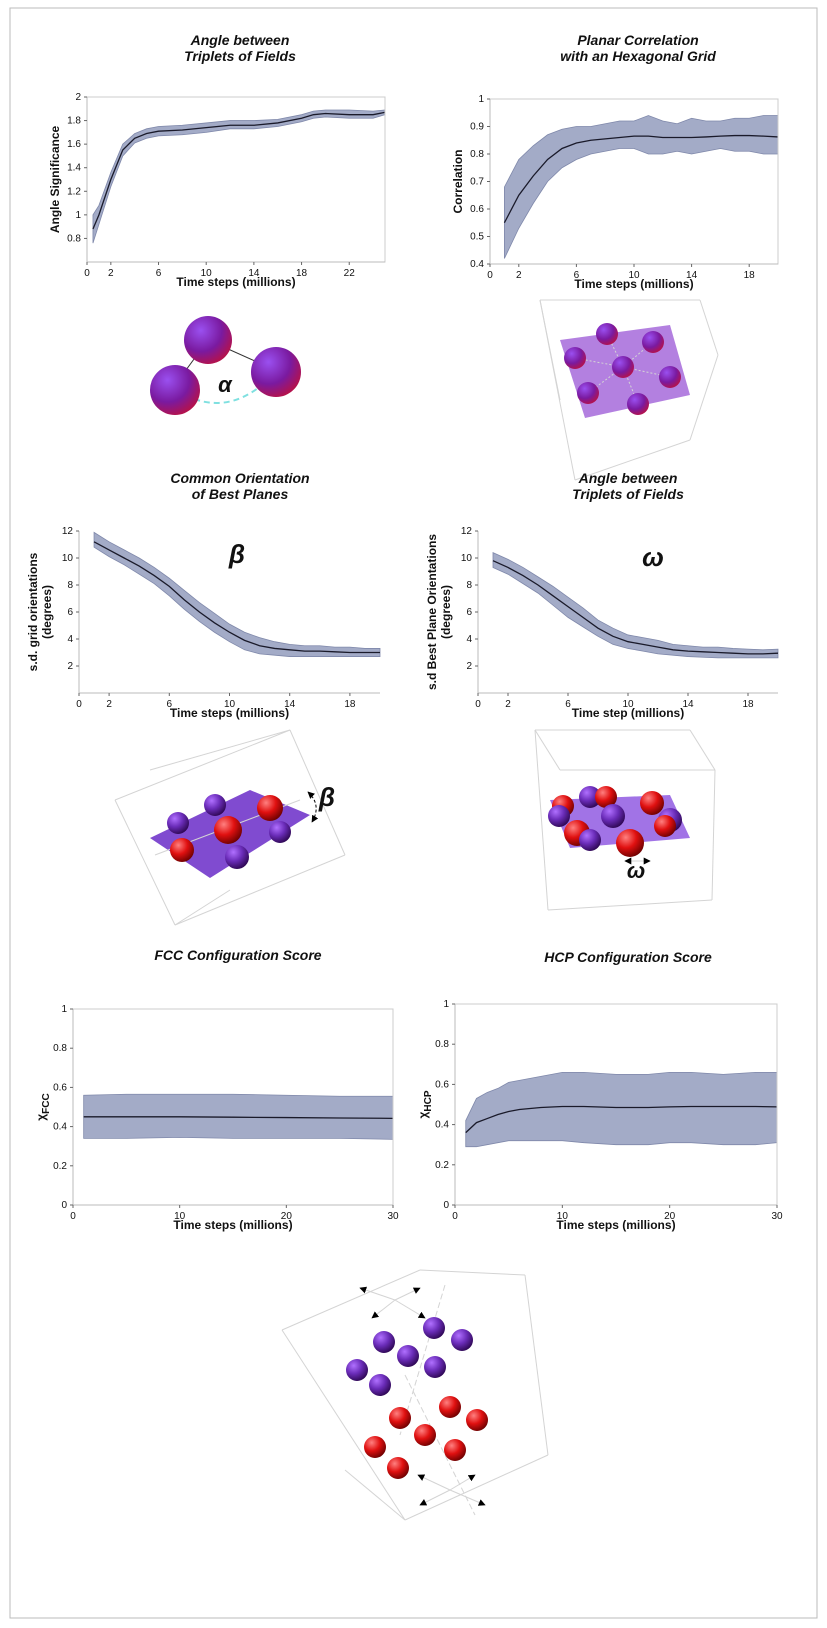 This screenshot has height=1628, width=827. What do you see at coordinates (74, 144) in the screenshot?
I see `y-tick-label: 1.6` at bounding box center [74, 144].